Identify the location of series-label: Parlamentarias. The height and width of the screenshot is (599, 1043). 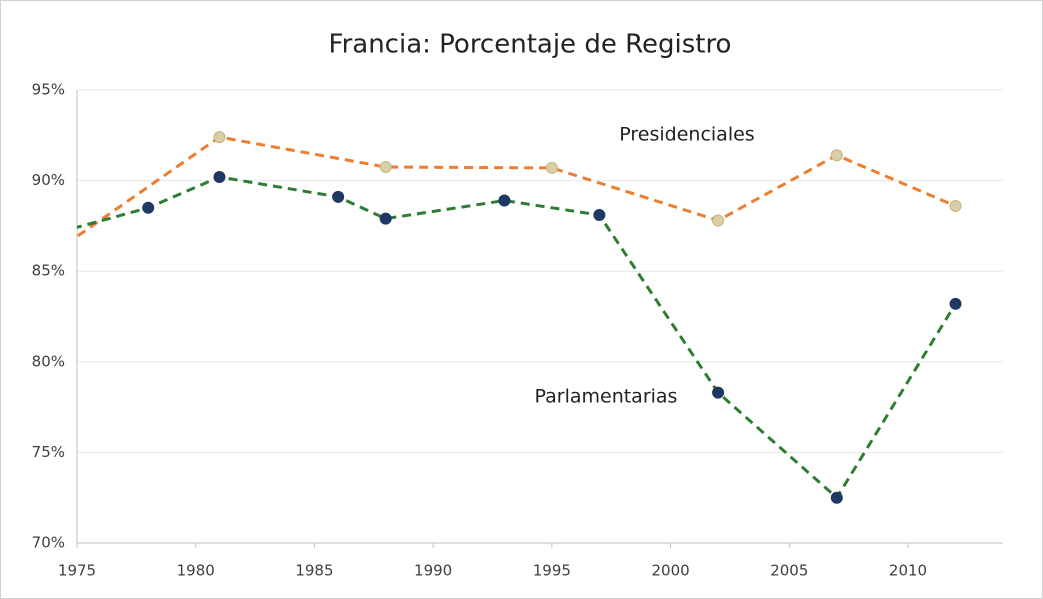
(606, 397).